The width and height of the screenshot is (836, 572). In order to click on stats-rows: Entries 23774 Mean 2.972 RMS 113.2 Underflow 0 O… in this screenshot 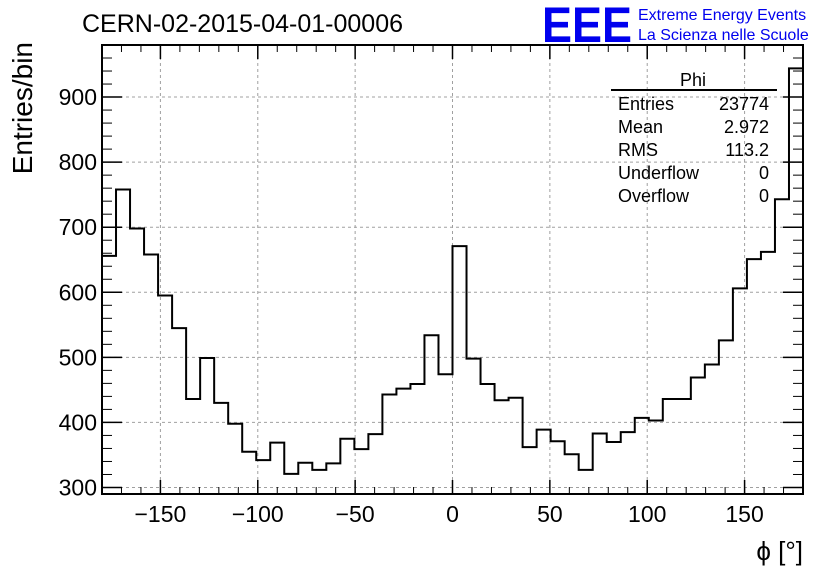, I will do `click(693, 150)`.